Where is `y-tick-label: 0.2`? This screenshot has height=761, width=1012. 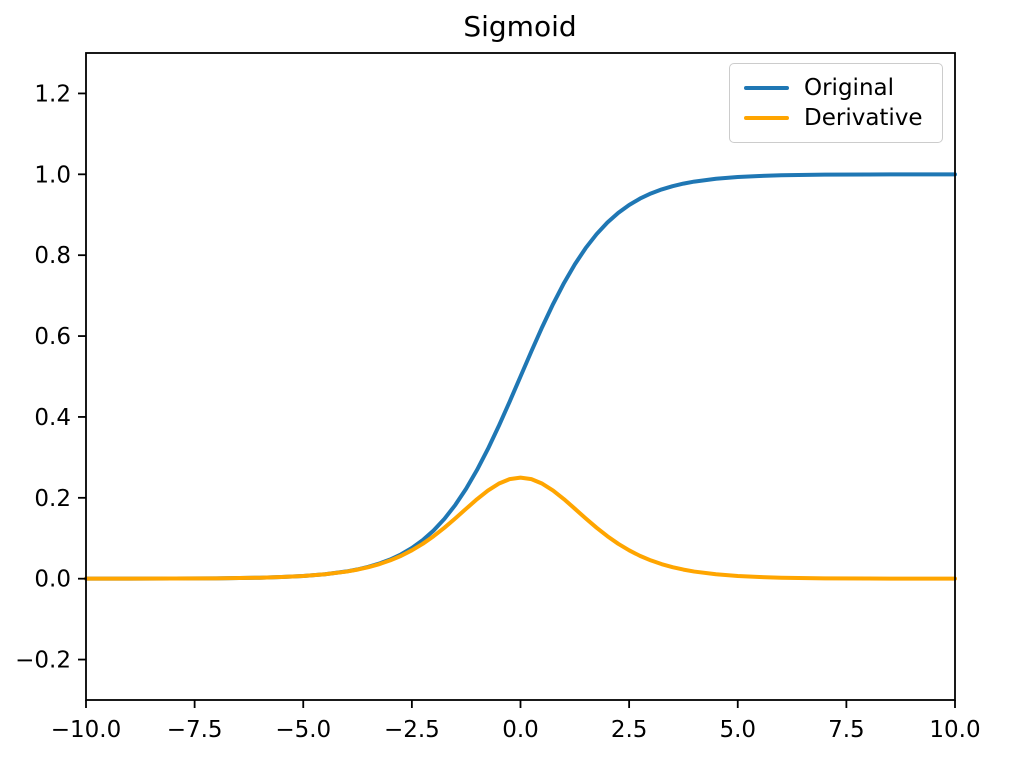 y-tick-label: 0.2 is located at coordinates (52, 499).